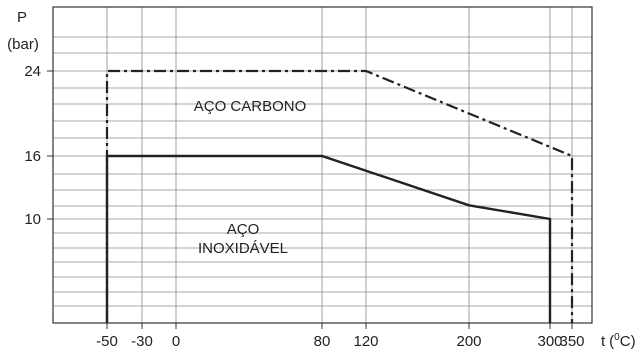 Image resolution: width=643 pixels, height=354 pixels. I want to click on y-axis-label: P, so click(22, 17).